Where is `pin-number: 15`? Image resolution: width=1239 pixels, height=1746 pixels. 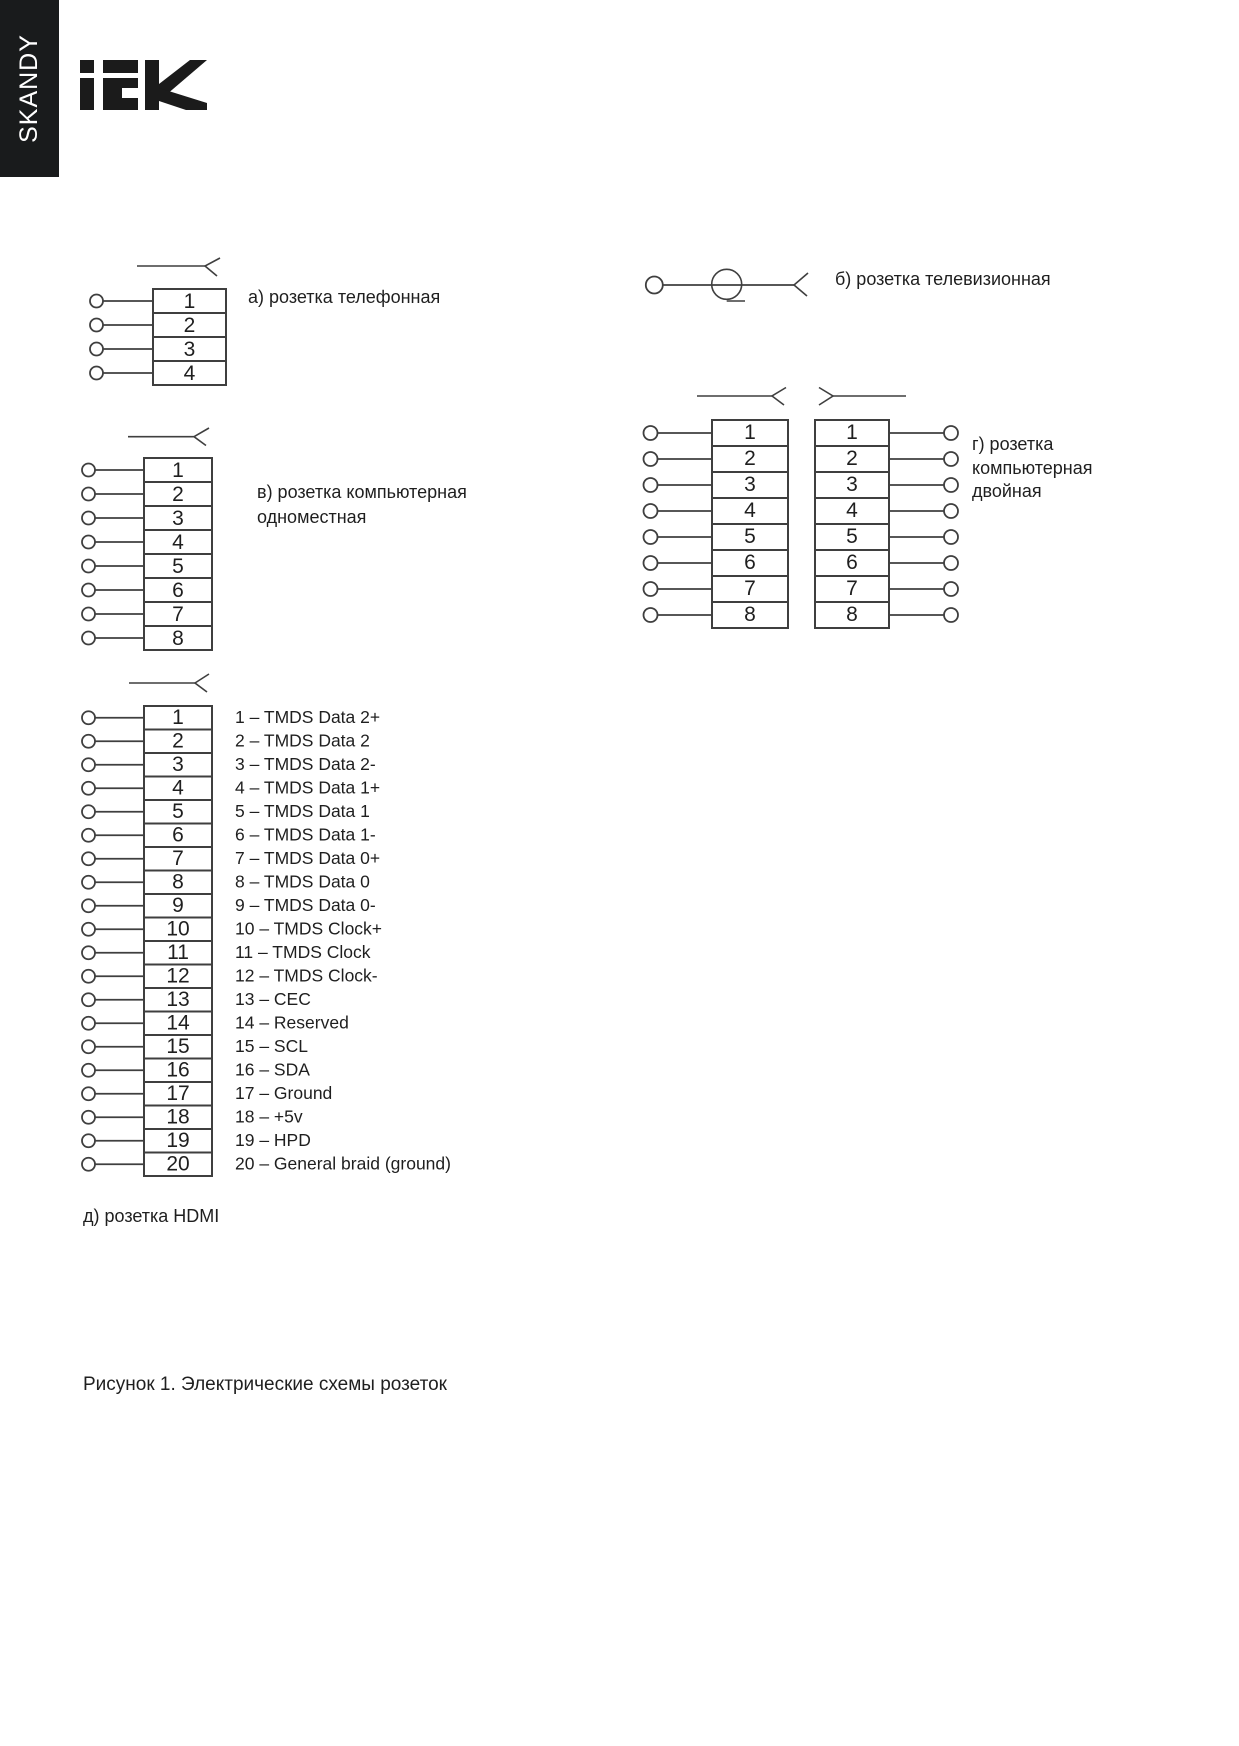
pin-number: 15 is located at coordinates (177, 1046).